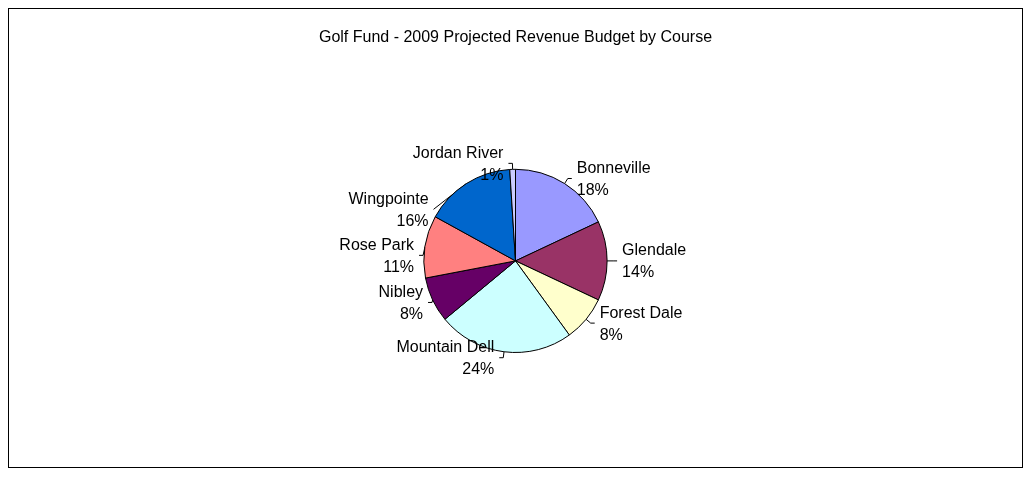  Describe the element at coordinates (638, 272) in the screenshot. I see `data-label: 14%` at that location.